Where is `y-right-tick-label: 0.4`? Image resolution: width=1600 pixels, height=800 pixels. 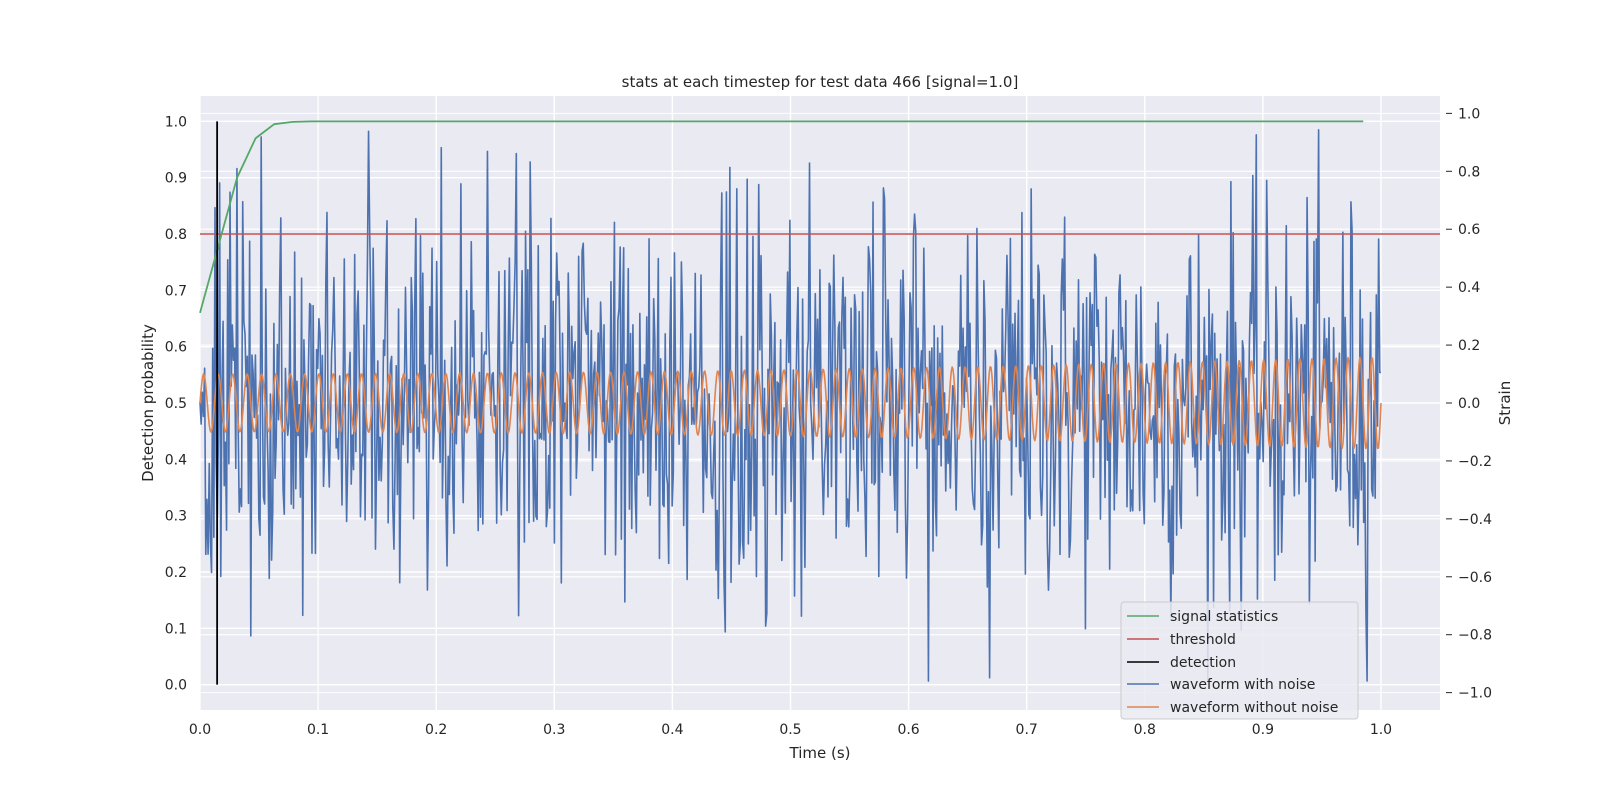
y-right-tick-label: 0.4 is located at coordinates (1469, 288).